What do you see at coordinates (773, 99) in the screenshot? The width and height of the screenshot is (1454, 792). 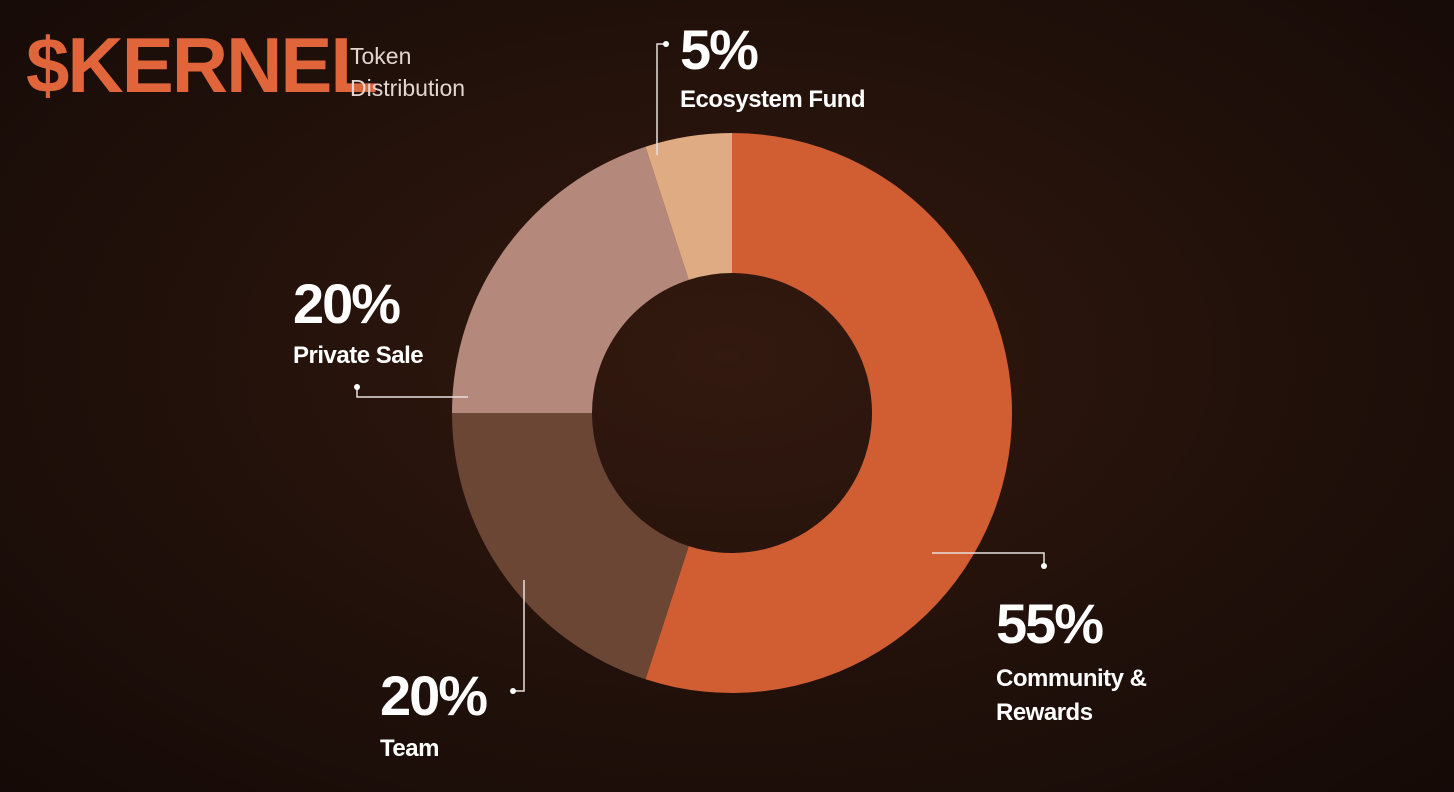 I see `category-label: Ecosystem Fund` at bounding box center [773, 99].